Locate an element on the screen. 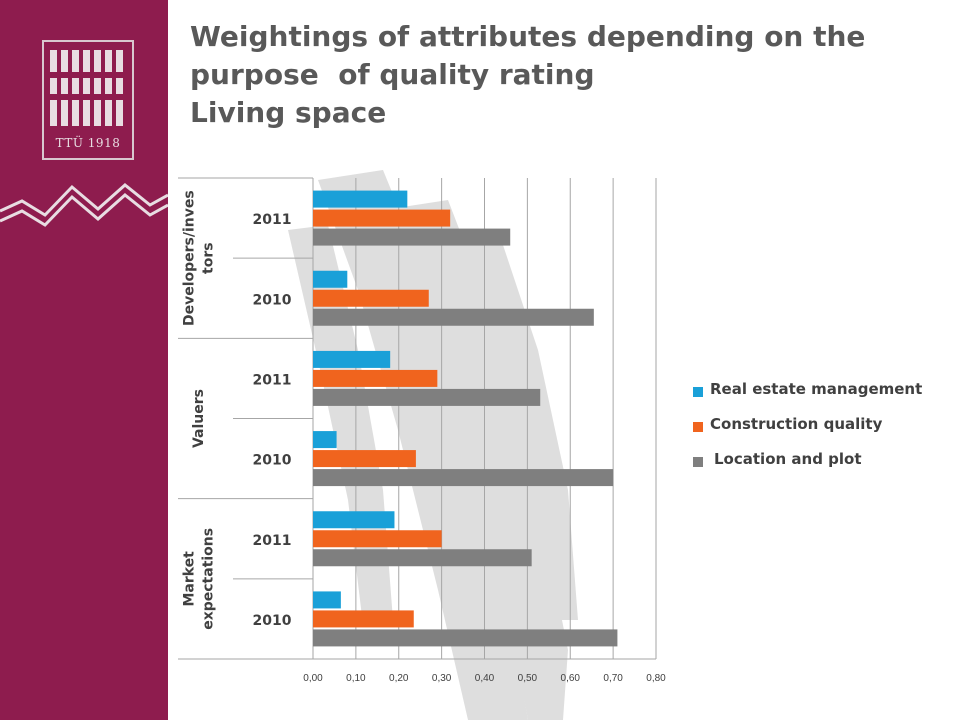 The width and height of the screenshot is (960, 720). legend-swatch-construction is located at coordinates (698, 427).